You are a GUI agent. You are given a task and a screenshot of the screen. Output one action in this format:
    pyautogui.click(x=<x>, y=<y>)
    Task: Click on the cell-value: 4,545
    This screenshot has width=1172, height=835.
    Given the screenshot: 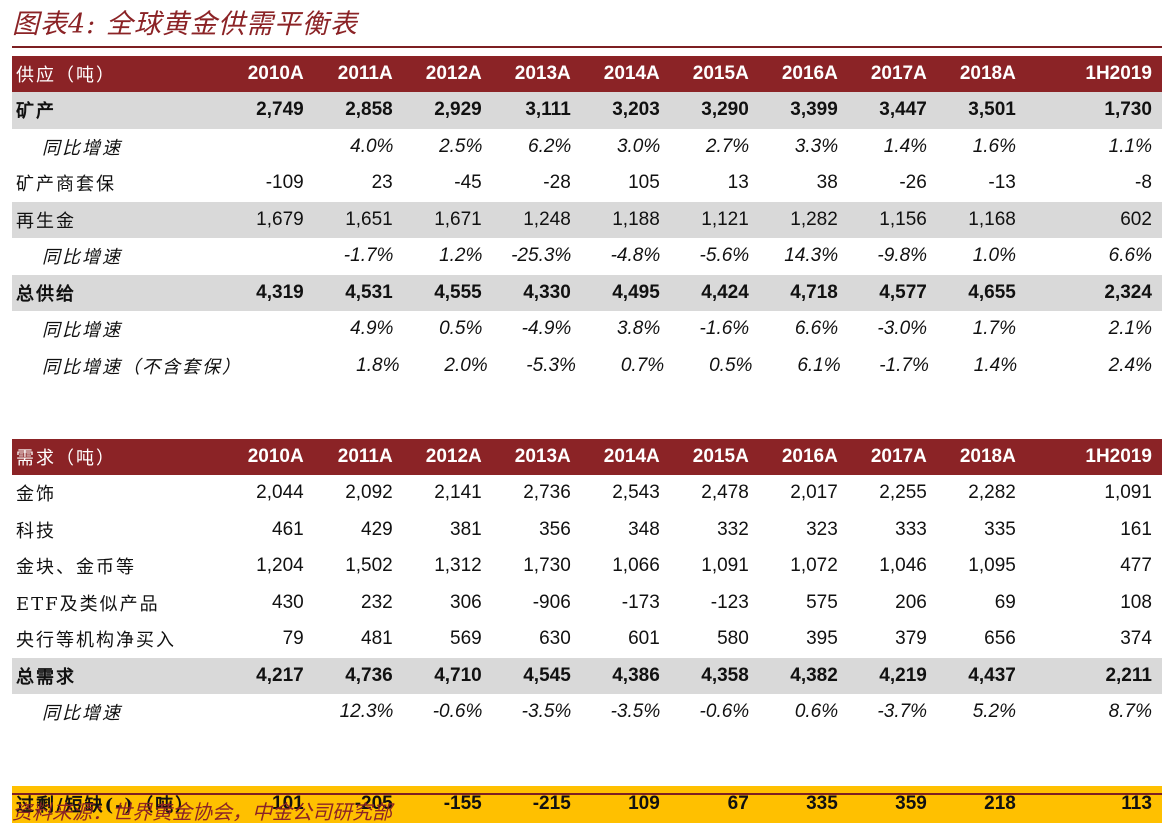 What is the action you would take?
    pyautogui.click(x=547, y=675)
    